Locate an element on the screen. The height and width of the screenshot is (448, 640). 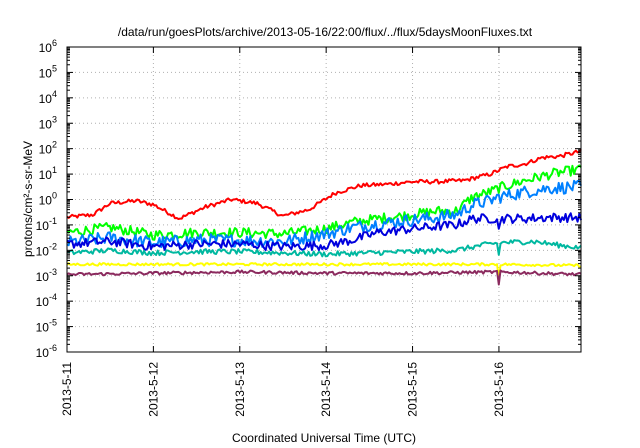
y-tick-label: 10⁰ is located at coordinates (48, 199).